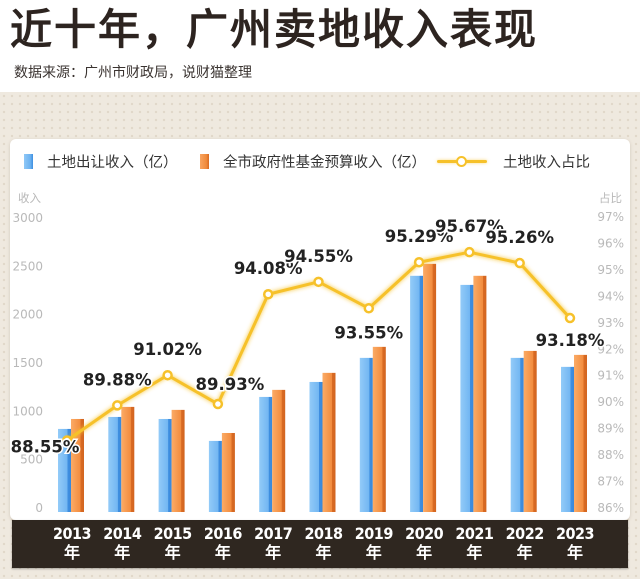 This screenshot has width=640, height=579. I want to click on x-tick-label: 2016 年, so click(223, 543).